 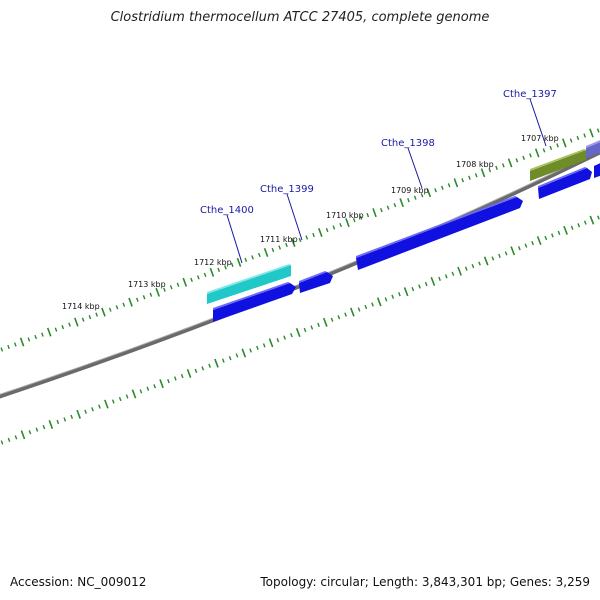 I want to click on gene-feature-cthe-1397-b, so click(x=593, y=148).